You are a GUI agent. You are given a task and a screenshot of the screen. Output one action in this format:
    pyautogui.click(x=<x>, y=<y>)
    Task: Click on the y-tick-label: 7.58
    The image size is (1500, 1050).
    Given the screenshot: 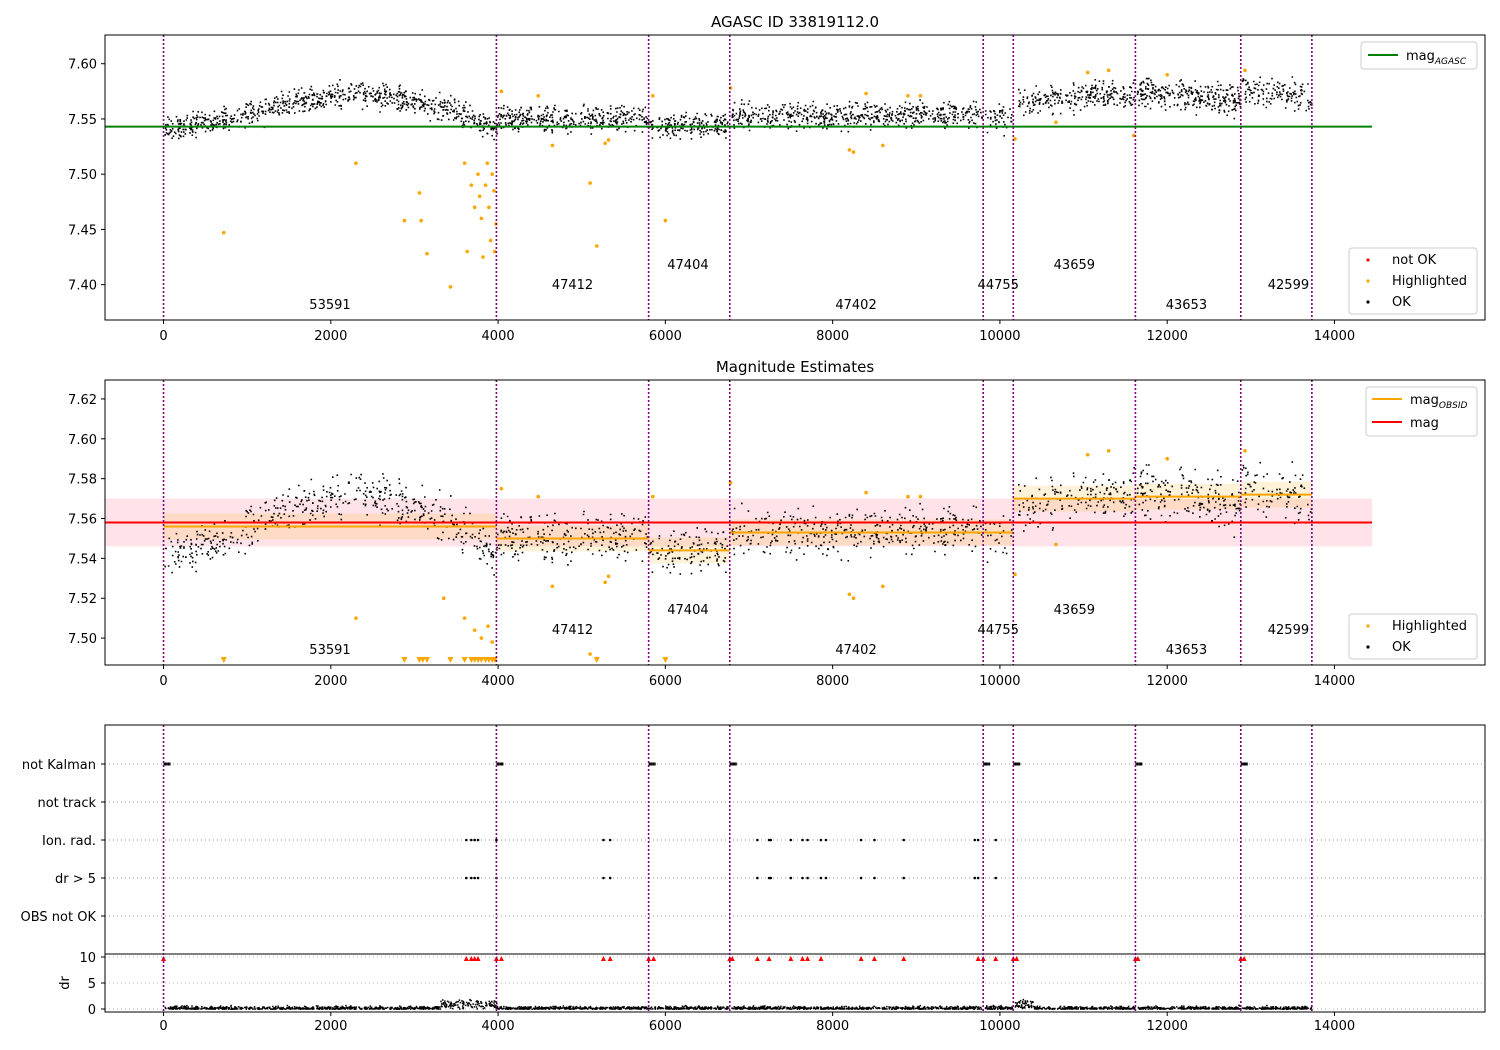 What is the action you would take?
    pyautogui.click(x=82, y=480)
    